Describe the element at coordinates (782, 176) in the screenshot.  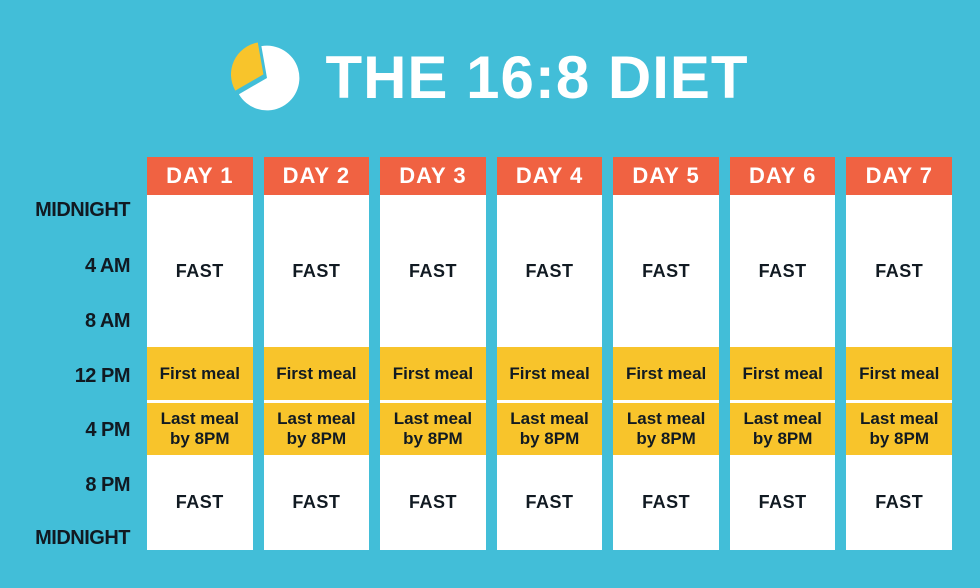
I see `day-header: DAY 6` at that location.